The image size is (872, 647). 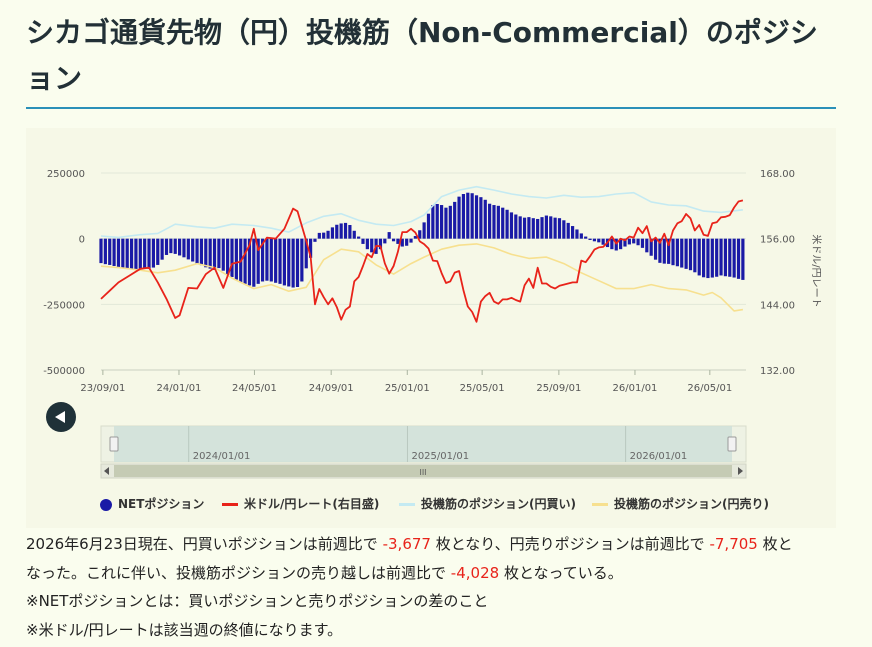 I want to click on x-tick-label: 25/09/01, so click(x=558, y=388).